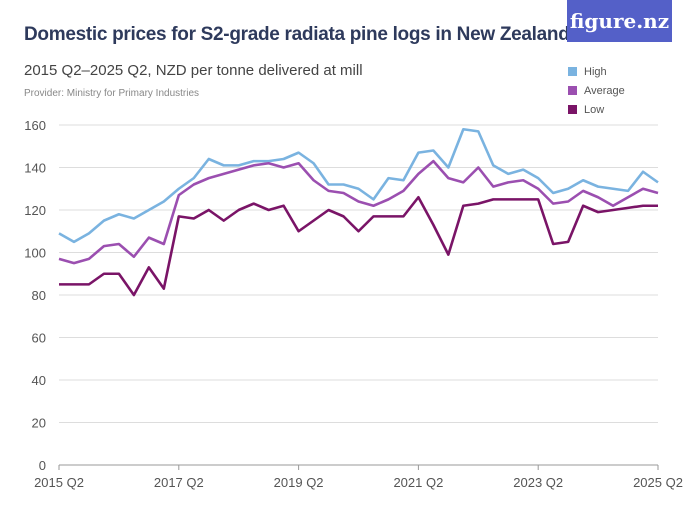  What do you see at coordinates (42, 465) in the screenshot?
I see `y-tick-label: 0` at bounding box center [42, 465].